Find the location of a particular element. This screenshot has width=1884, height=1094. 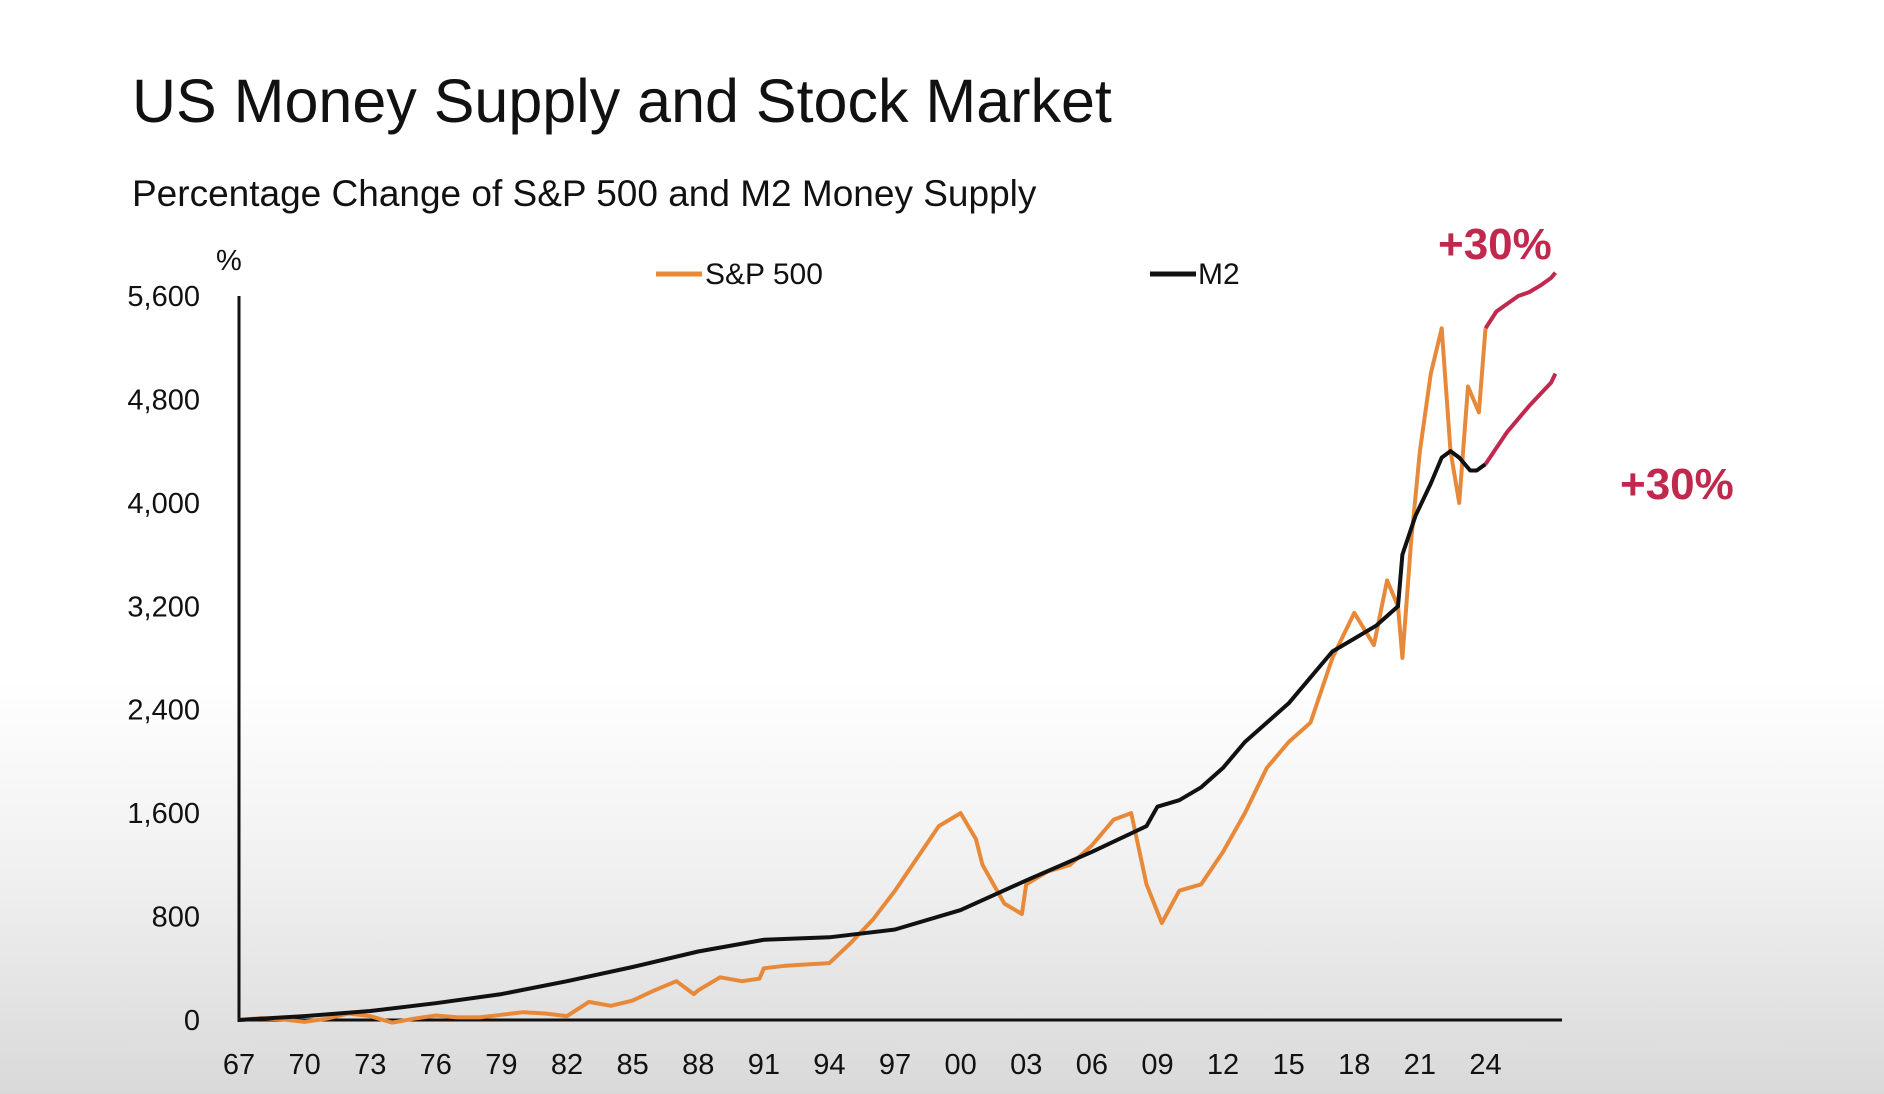

x-tick-label: 09 is located at coordinates (1157, 1065).